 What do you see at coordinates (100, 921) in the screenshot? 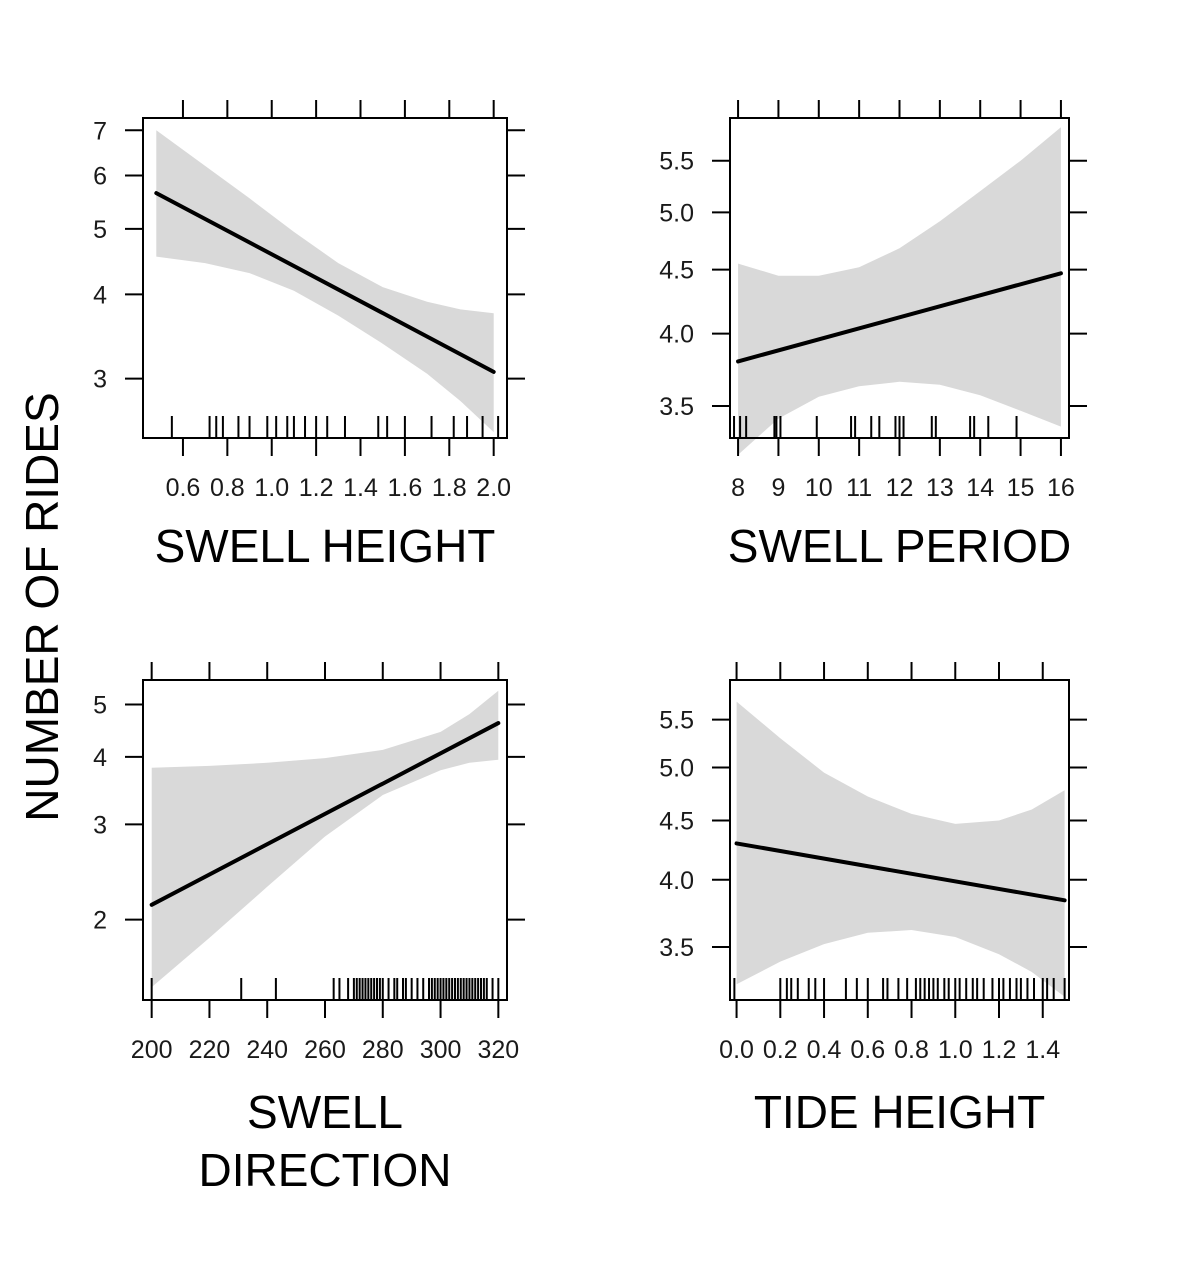
I see `y-tick-label: 2` at bounding box center [100, 921].